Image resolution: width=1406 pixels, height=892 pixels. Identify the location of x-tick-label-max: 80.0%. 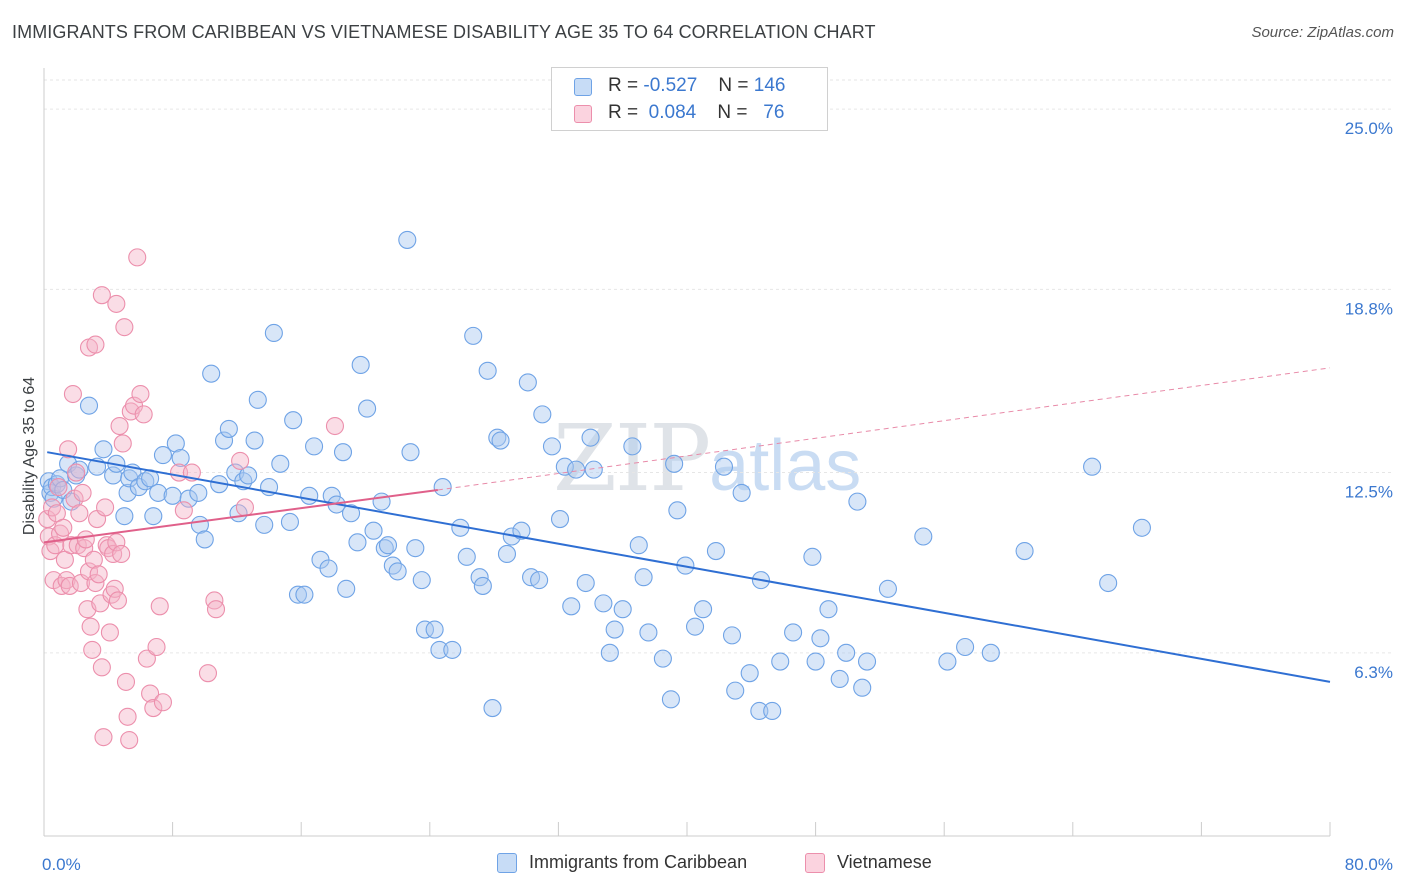
(1369, 864).